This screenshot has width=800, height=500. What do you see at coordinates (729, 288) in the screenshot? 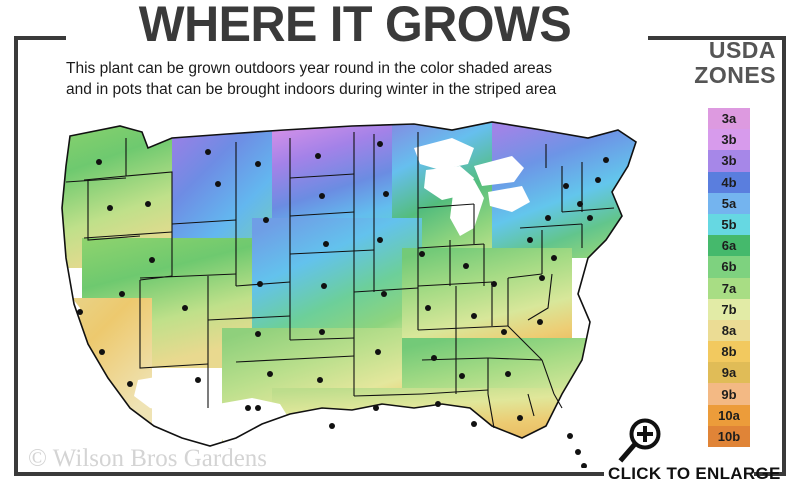
I see `legend-swatch-7a-8: 7a` at bounding box center [729, 288].